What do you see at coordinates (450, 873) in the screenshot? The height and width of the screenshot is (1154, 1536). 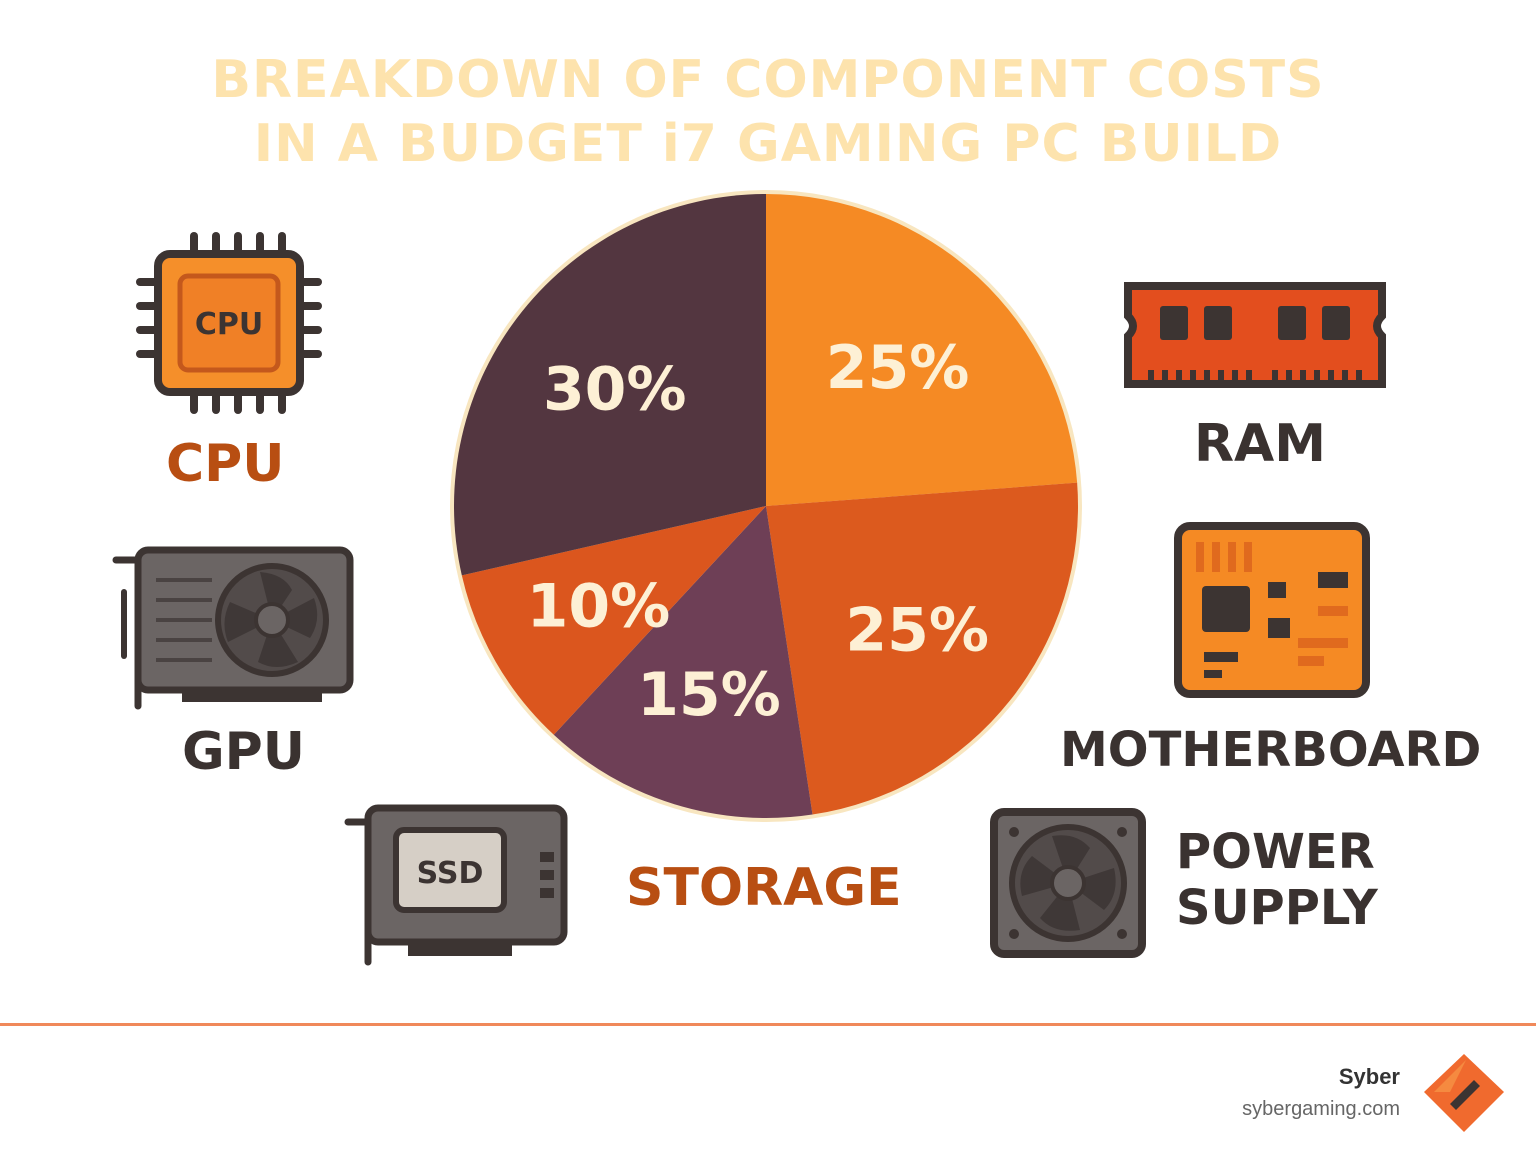 I see `ssd-chip-text: SSD` at bounding box center [450, 873].